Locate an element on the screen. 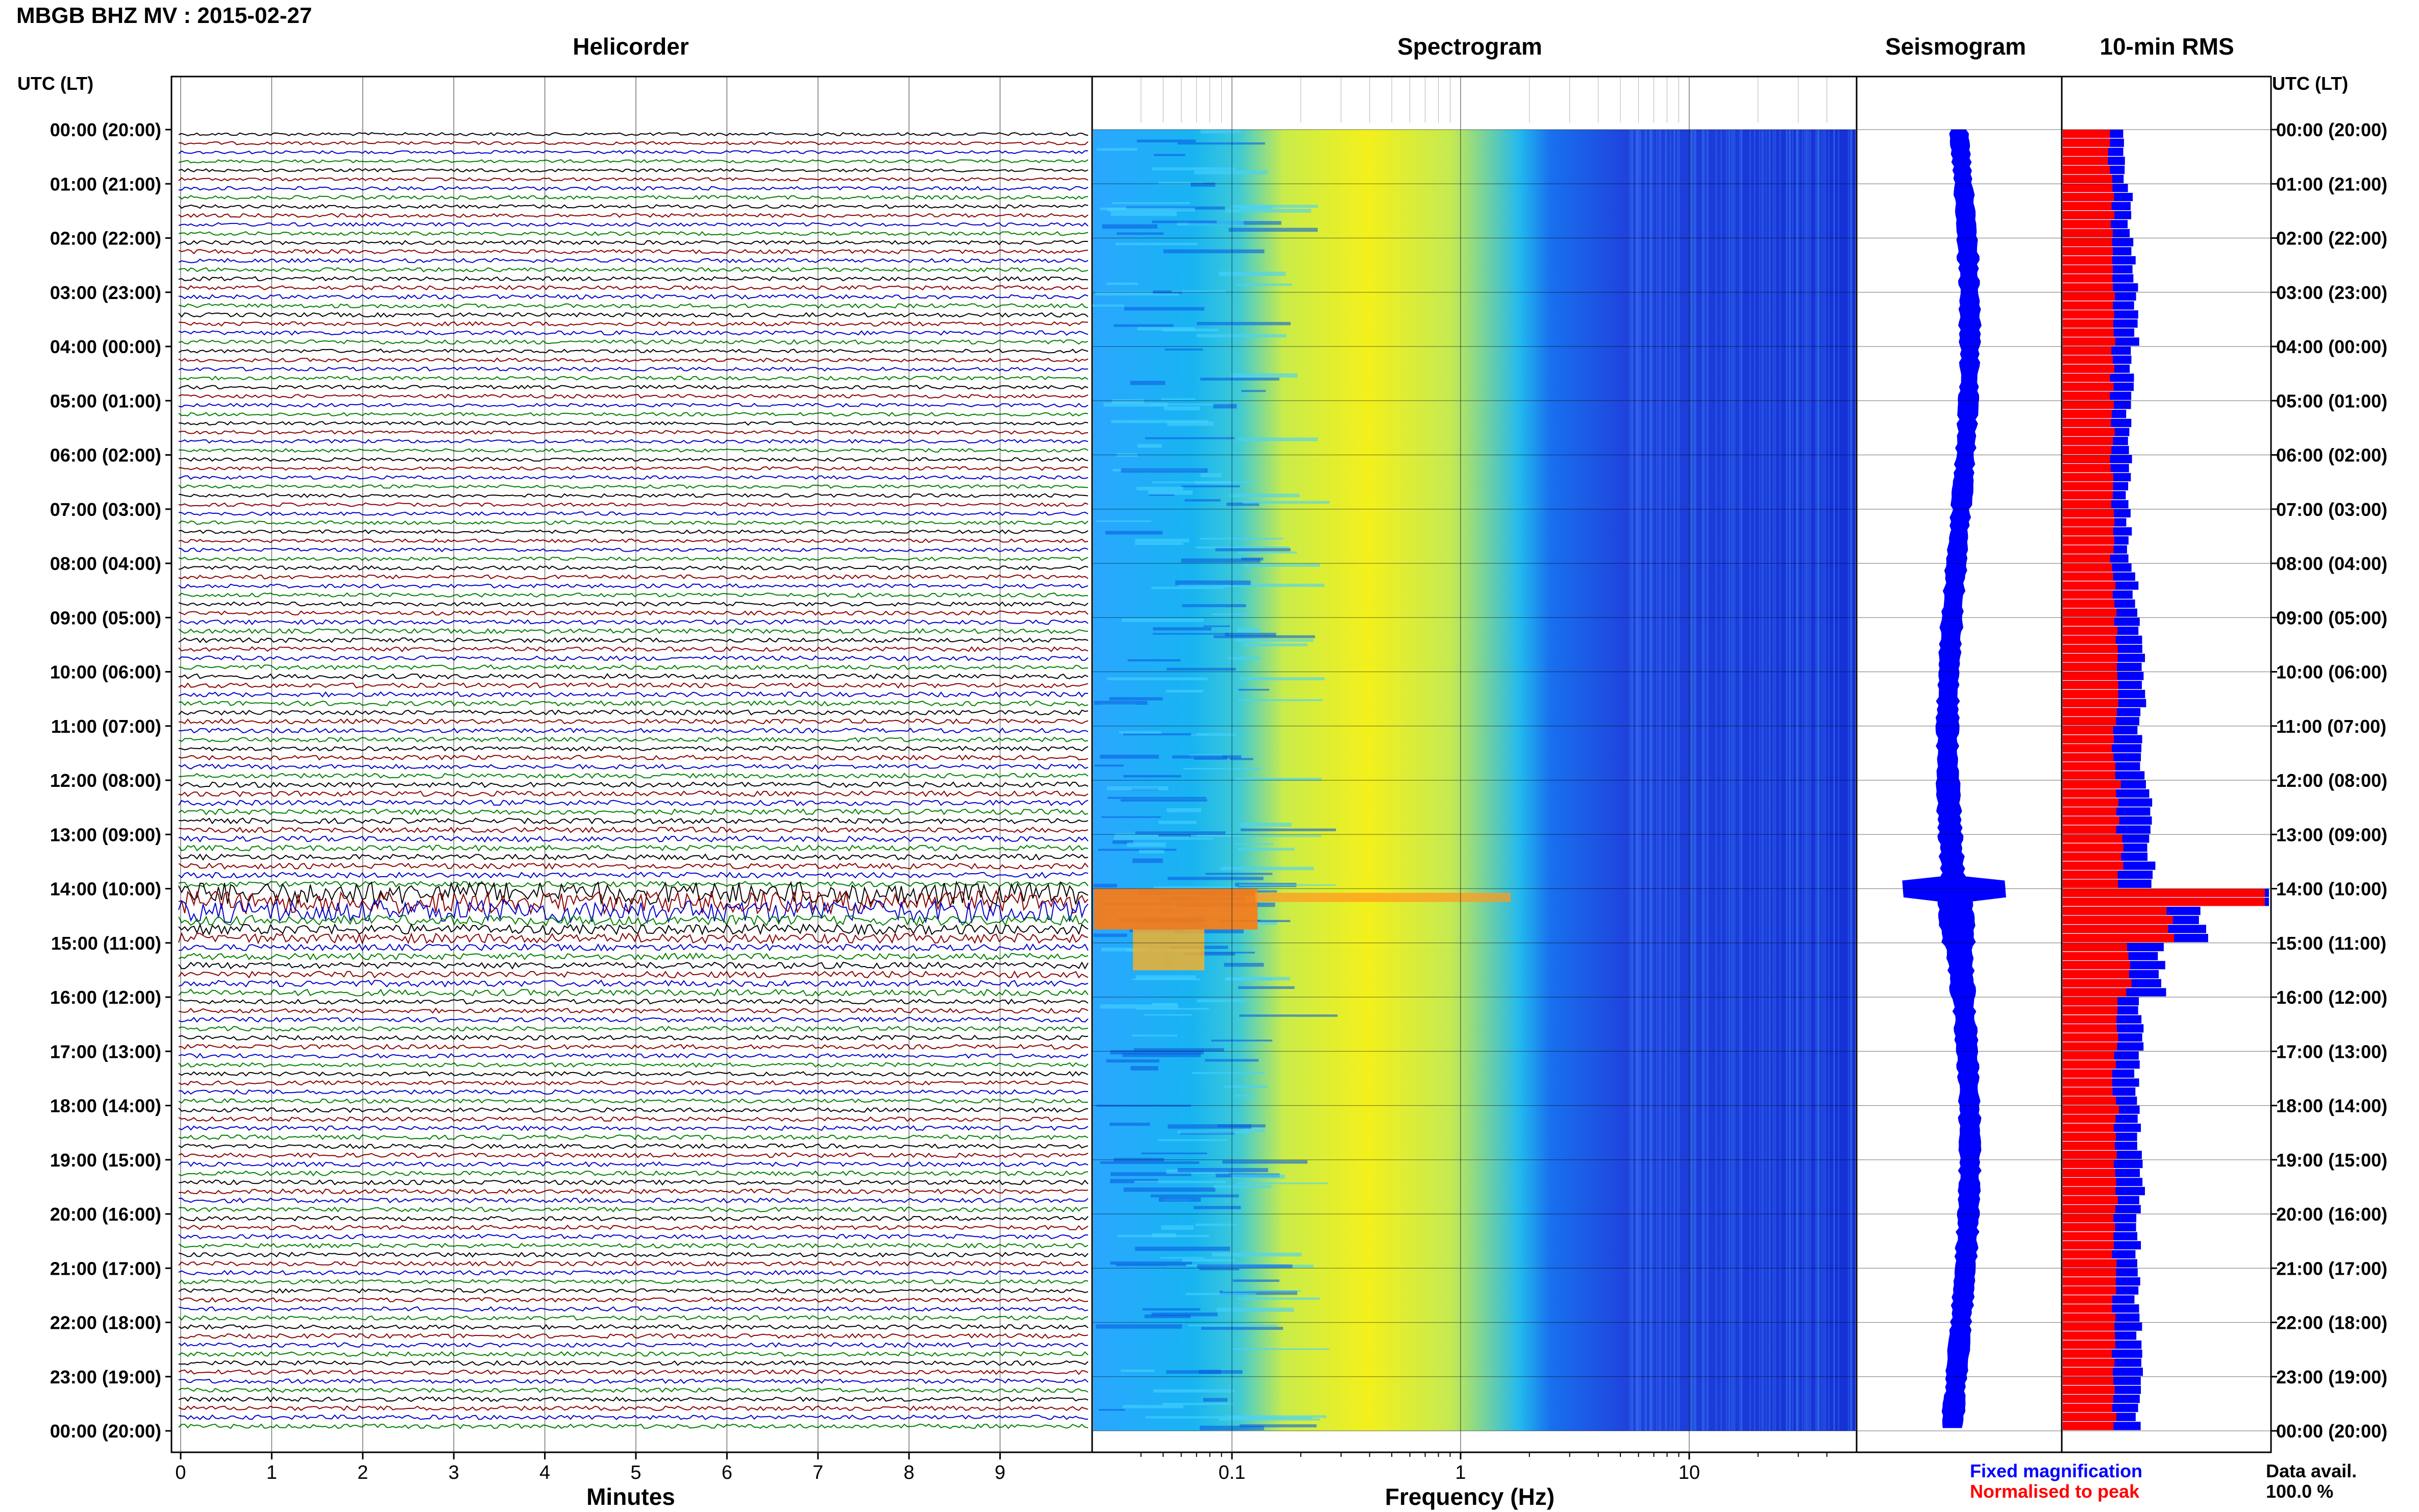  utc-header-left: UTC (LT) is located at coordinates (55, 83).